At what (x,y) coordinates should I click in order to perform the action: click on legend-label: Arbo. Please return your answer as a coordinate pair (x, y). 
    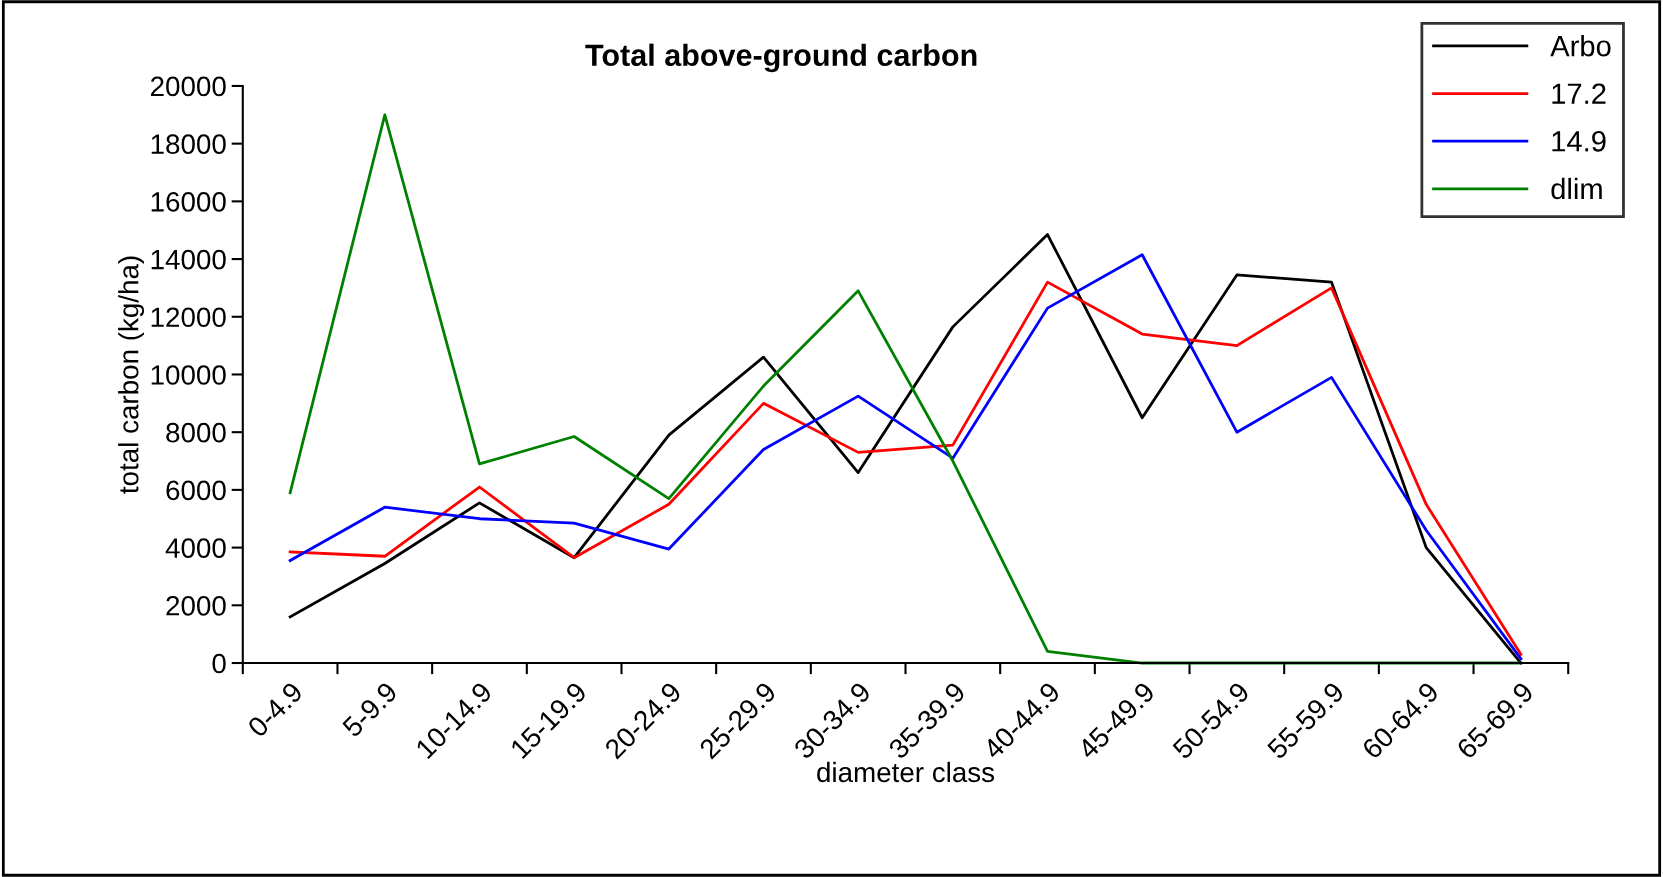
    Looking at the image, I should click on (1580, 46).